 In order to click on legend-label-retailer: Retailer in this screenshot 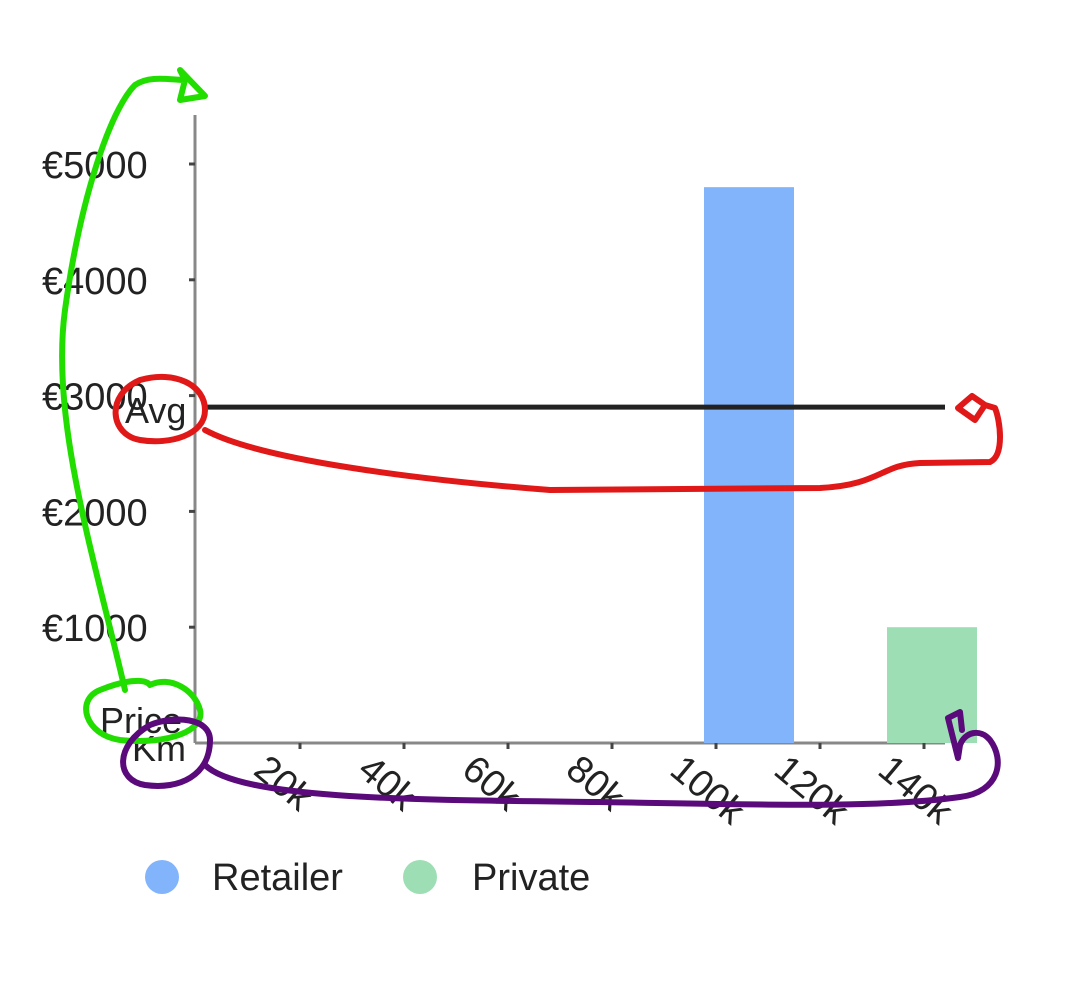, I will do `click(277, 878)`.